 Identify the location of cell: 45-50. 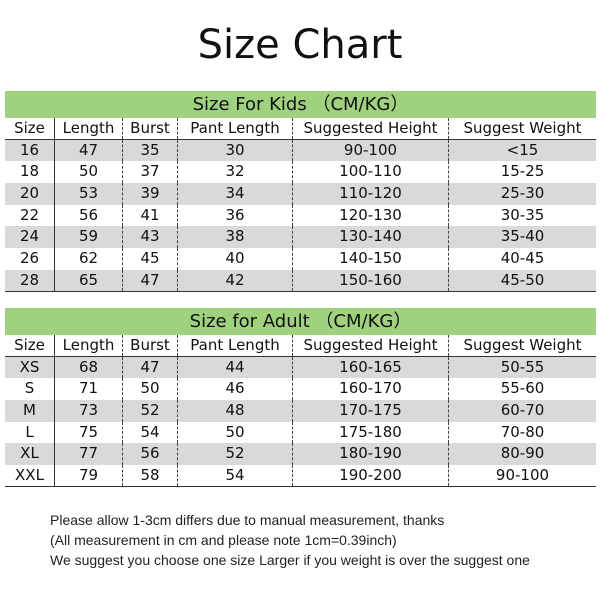
(522, 280).